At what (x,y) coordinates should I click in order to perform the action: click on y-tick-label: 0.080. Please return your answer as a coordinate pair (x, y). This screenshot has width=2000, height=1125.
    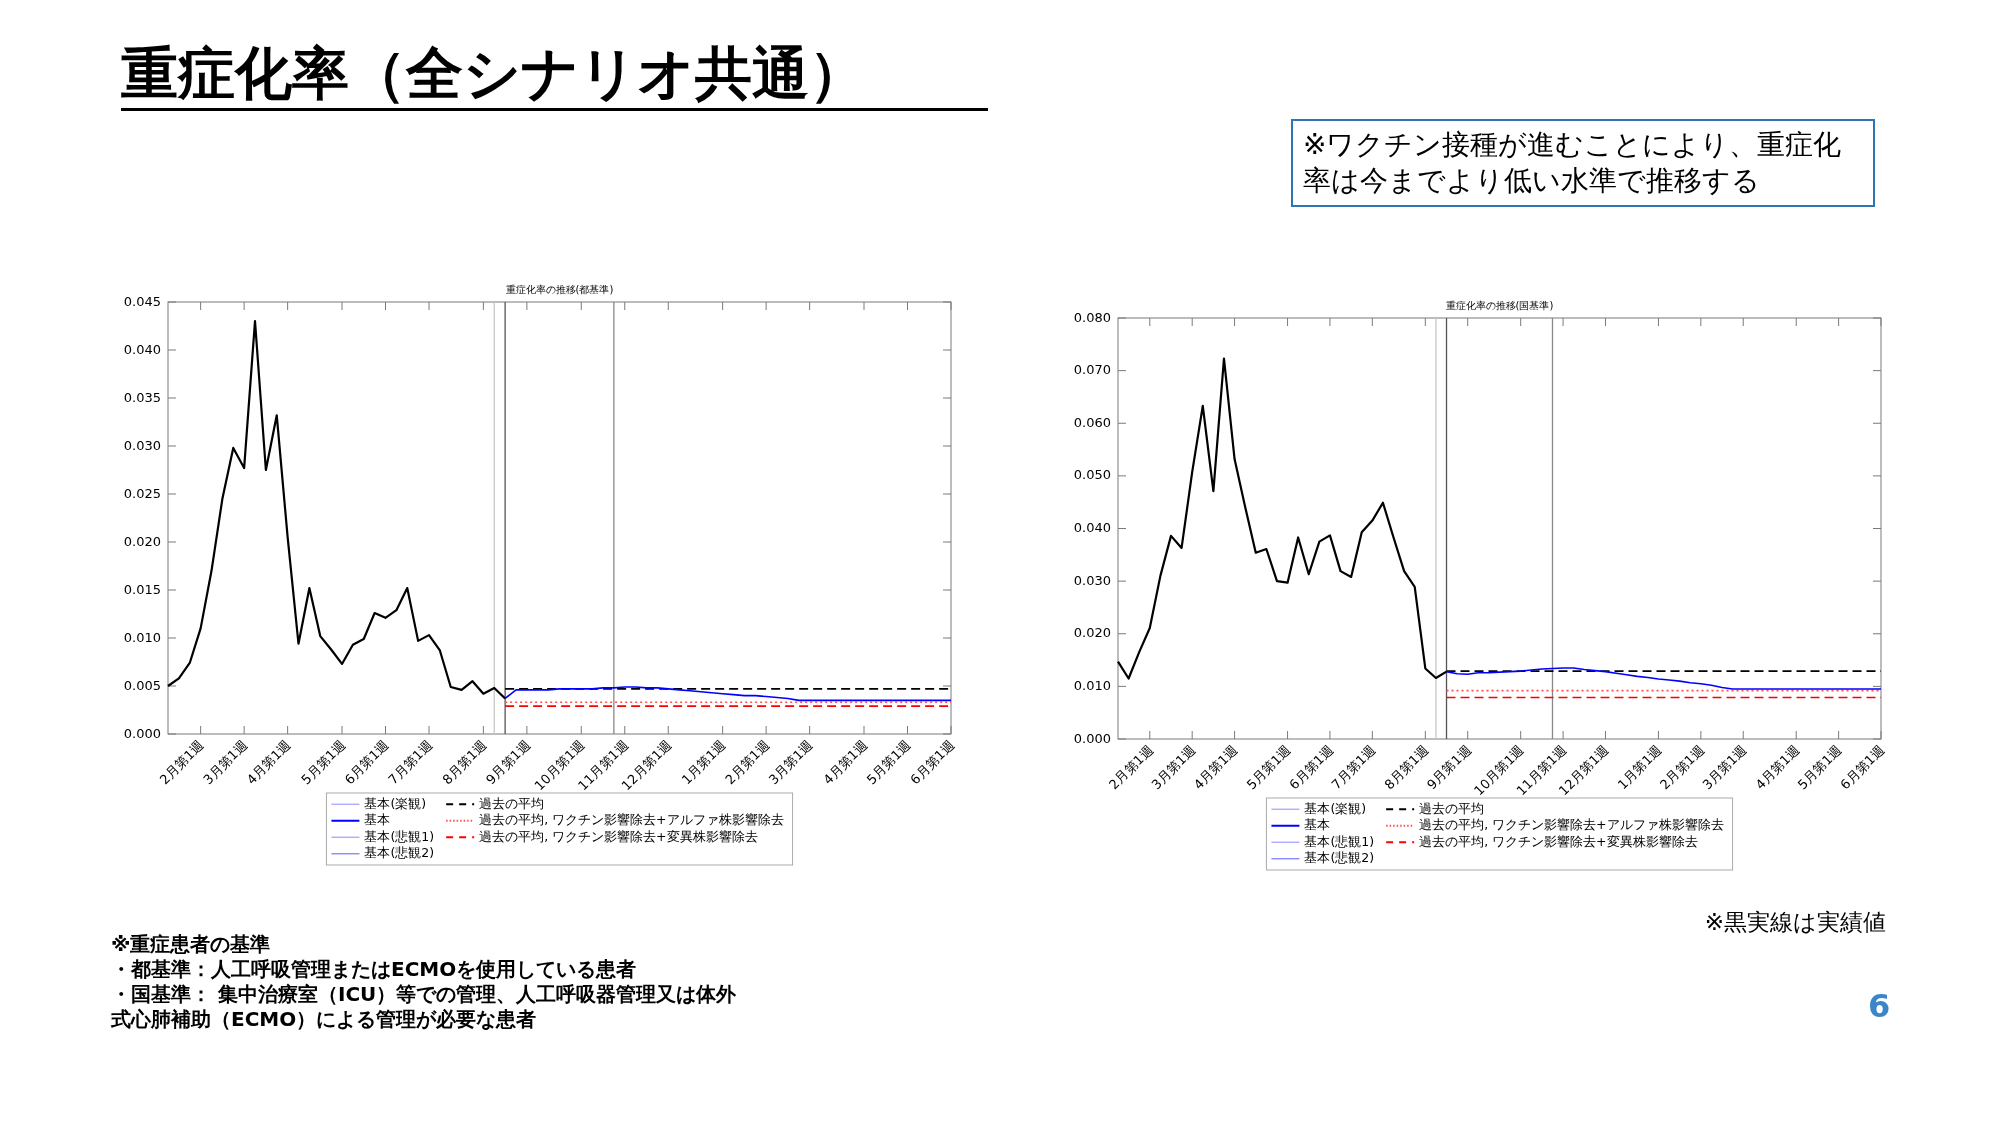
    Looking at the image, I should click on (1092, 317).